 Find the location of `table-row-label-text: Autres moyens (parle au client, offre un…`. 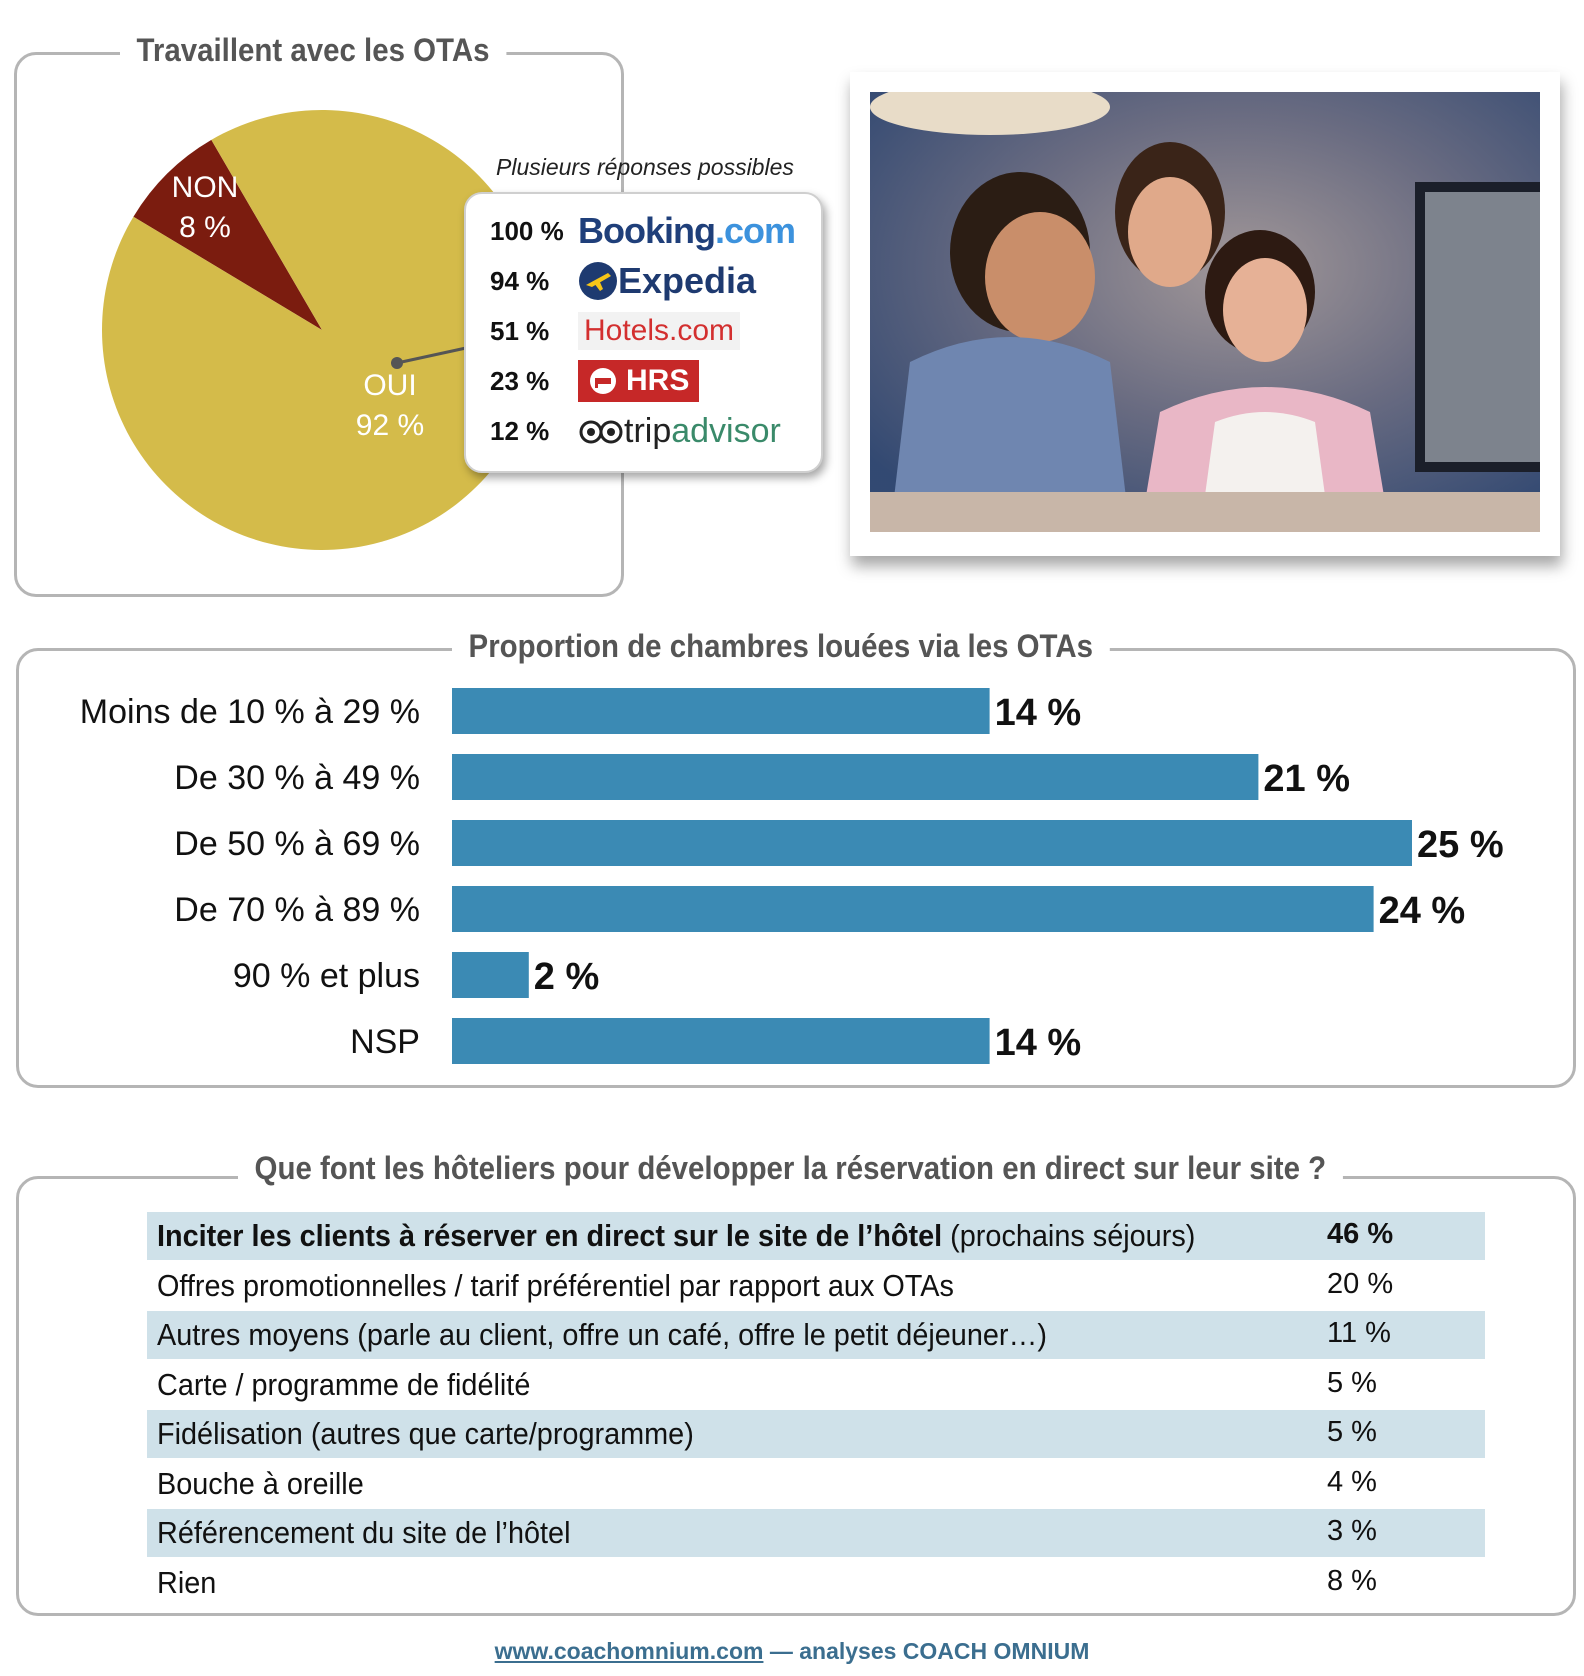

table-row-label-text: Autres moyens (parle au client, offre un… is located at coordinates (602, 1334).